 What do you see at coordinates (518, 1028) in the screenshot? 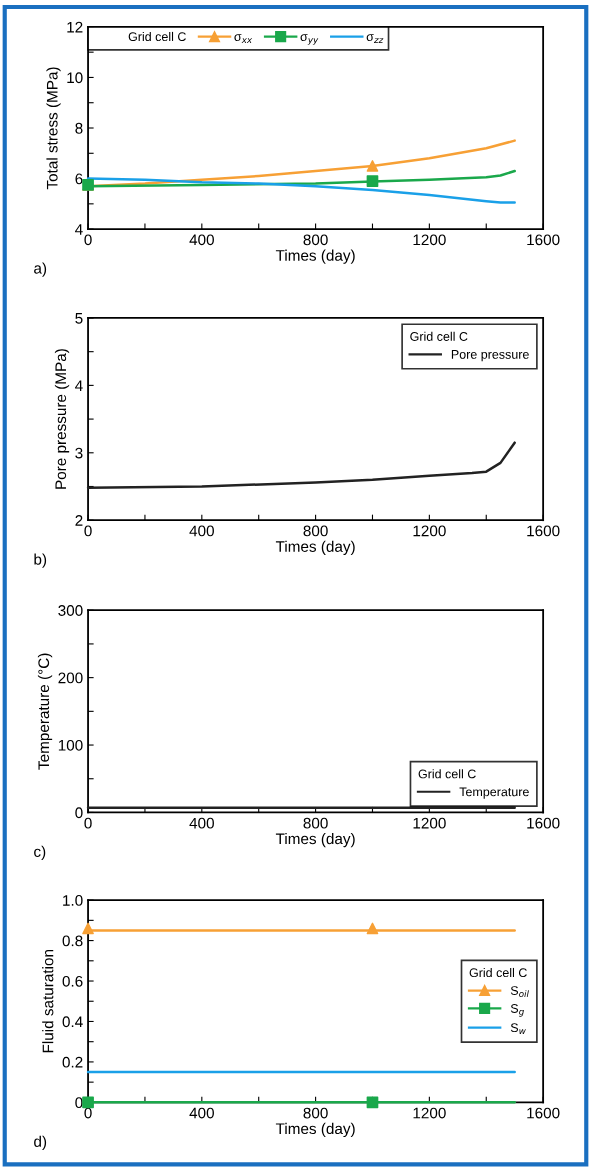
I see `legend-label: S$_{w}$` at bounding box center [518, 1028].